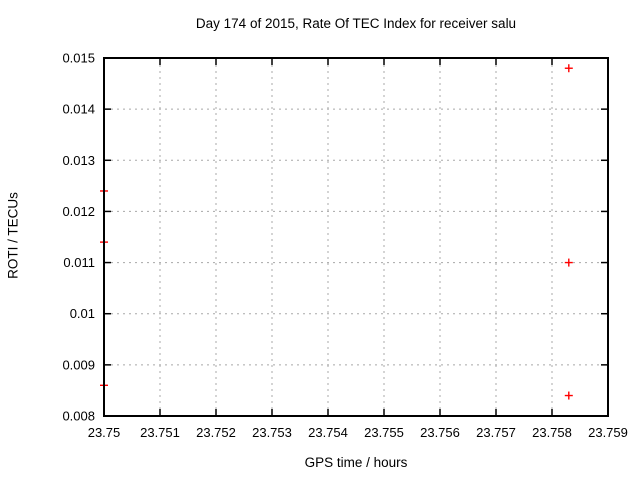 The width and height of the screenshot is (640, 480). Describe the element at coordinates (78, 109) in the screenshot. I see `y-tick-label: 0.014` at that location.